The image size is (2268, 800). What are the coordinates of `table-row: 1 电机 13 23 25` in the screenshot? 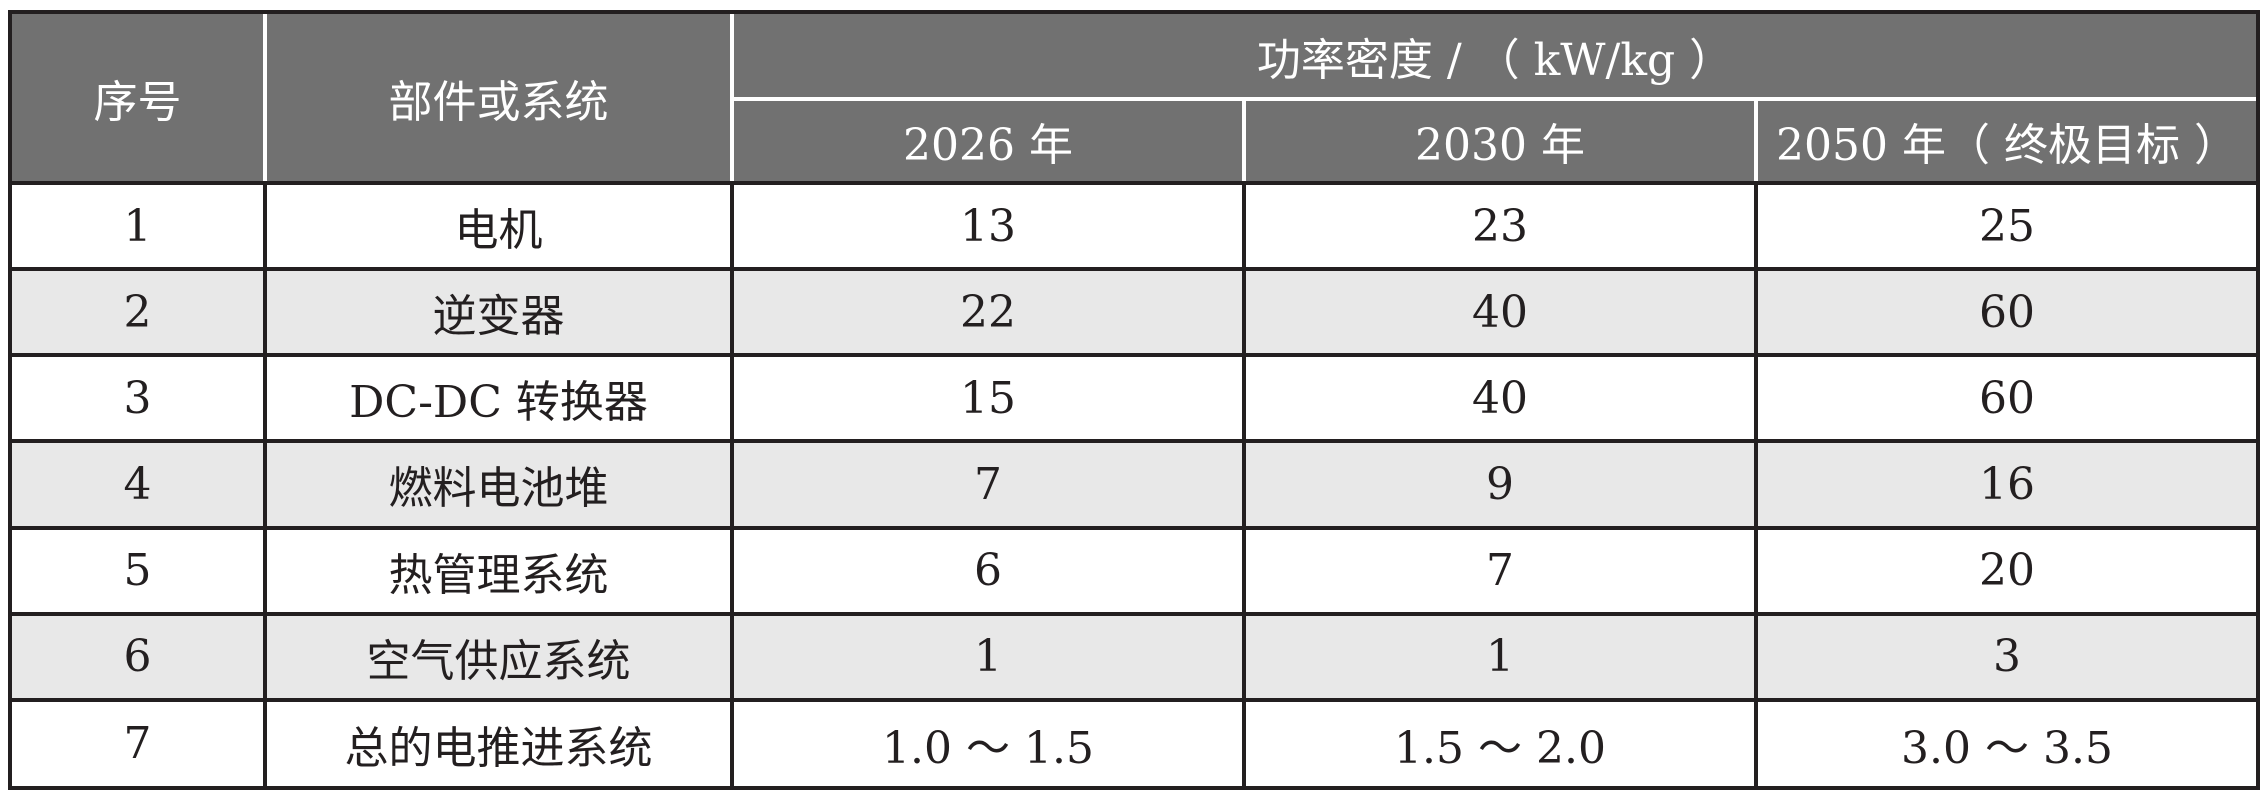 It's located at (1134, 226).